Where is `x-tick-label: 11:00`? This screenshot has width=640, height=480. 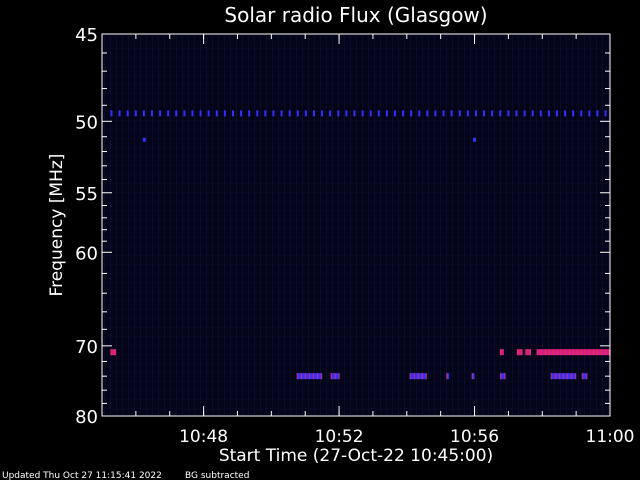
x-tick-label: 11:00 is located at coordinates (610, 437).